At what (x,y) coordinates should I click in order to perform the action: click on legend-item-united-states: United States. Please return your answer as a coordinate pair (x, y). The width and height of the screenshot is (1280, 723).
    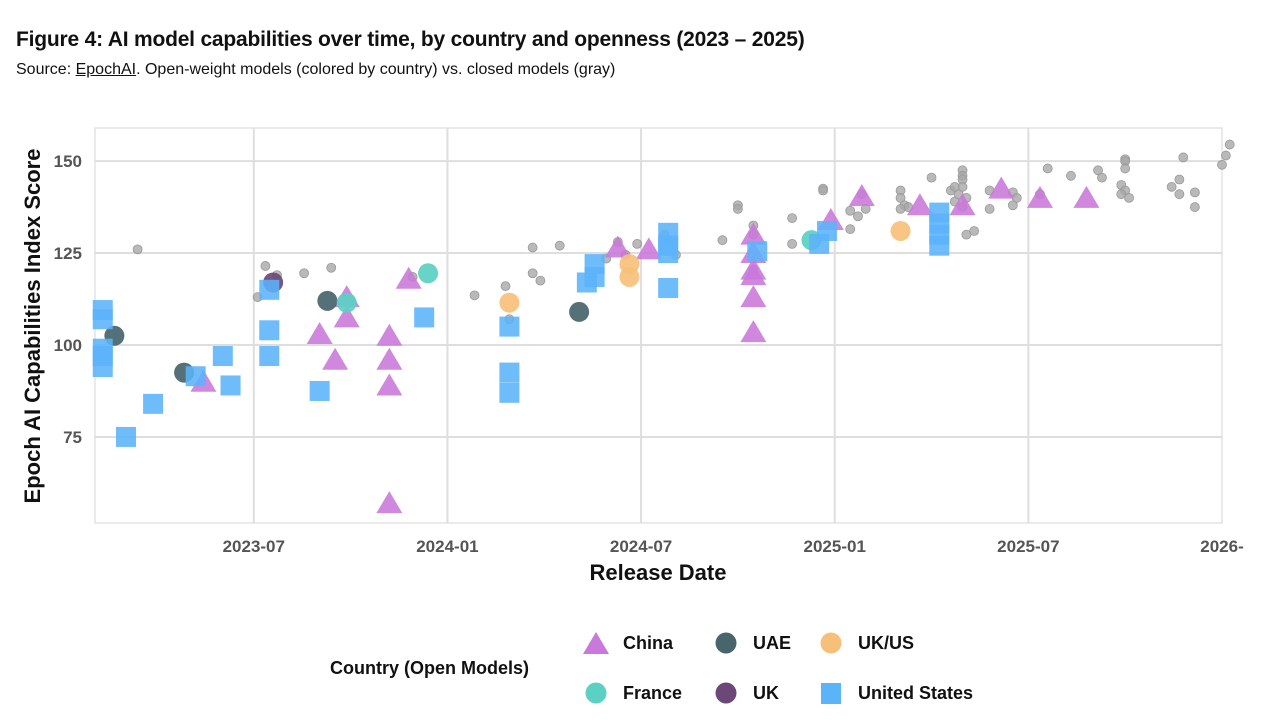
    Looking at the image, I should click on (895, 693).